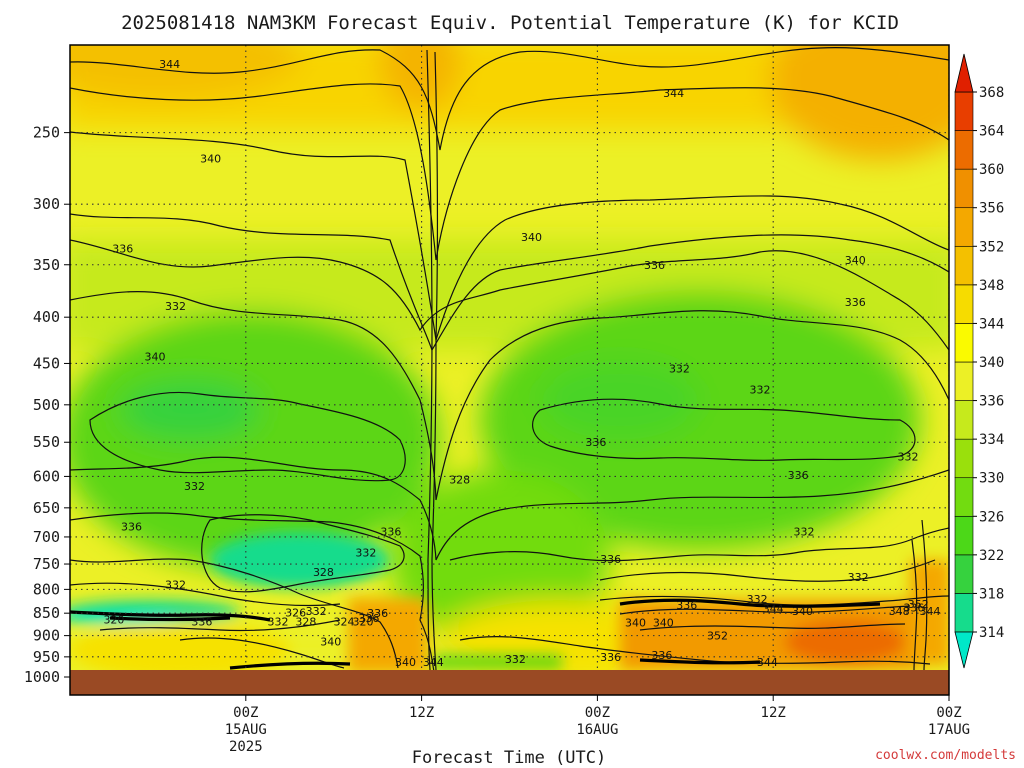 Image resolution: width=1024 pixels, height=768 pixels. Describe the element at coordinates (420, 77) in the screenshot. I see `field-upper-mid-orange` at that location.